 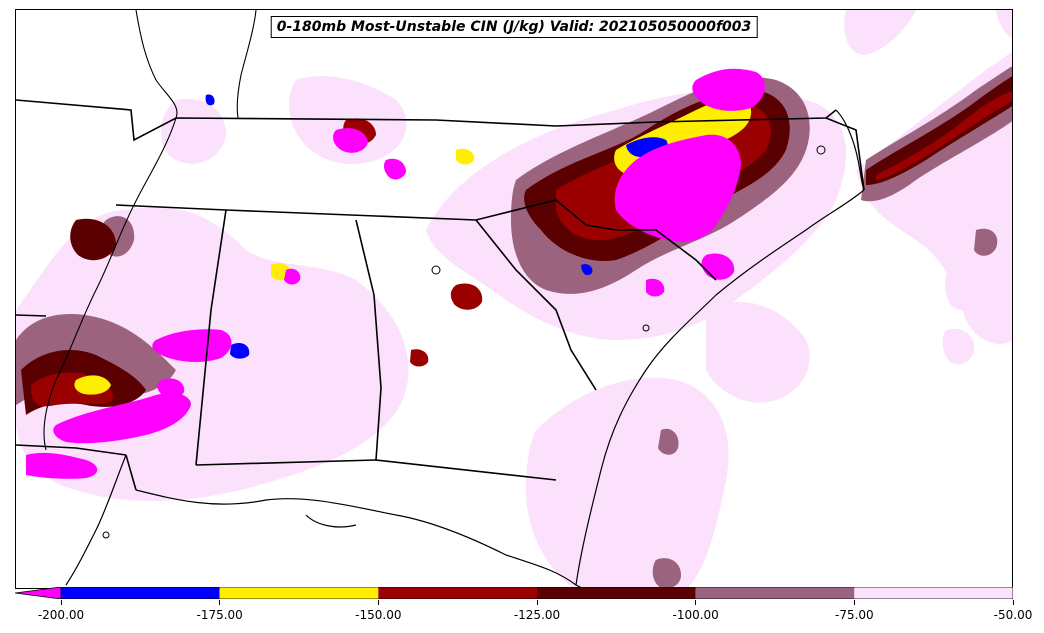 I want to click on colorbar-tick-label: -75.00, so click(x=854, y=615).